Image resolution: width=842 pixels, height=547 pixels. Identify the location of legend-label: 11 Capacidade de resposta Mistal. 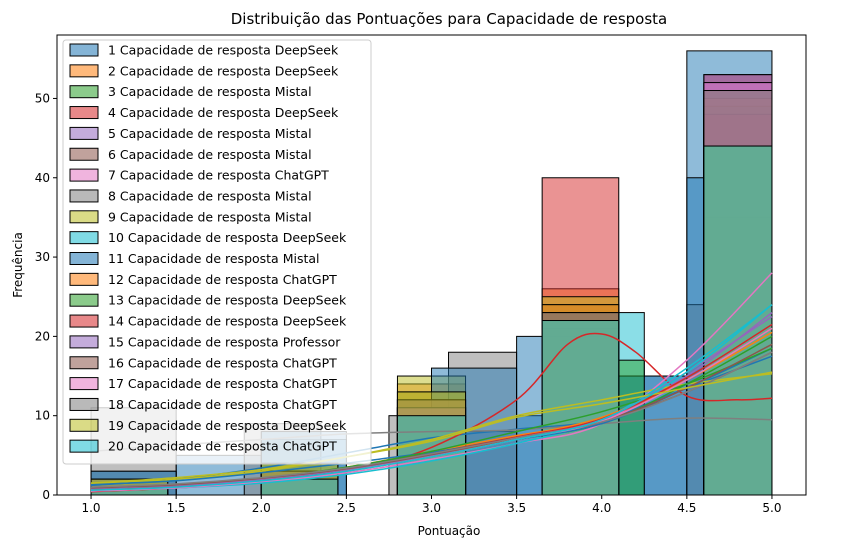
(214, 258).